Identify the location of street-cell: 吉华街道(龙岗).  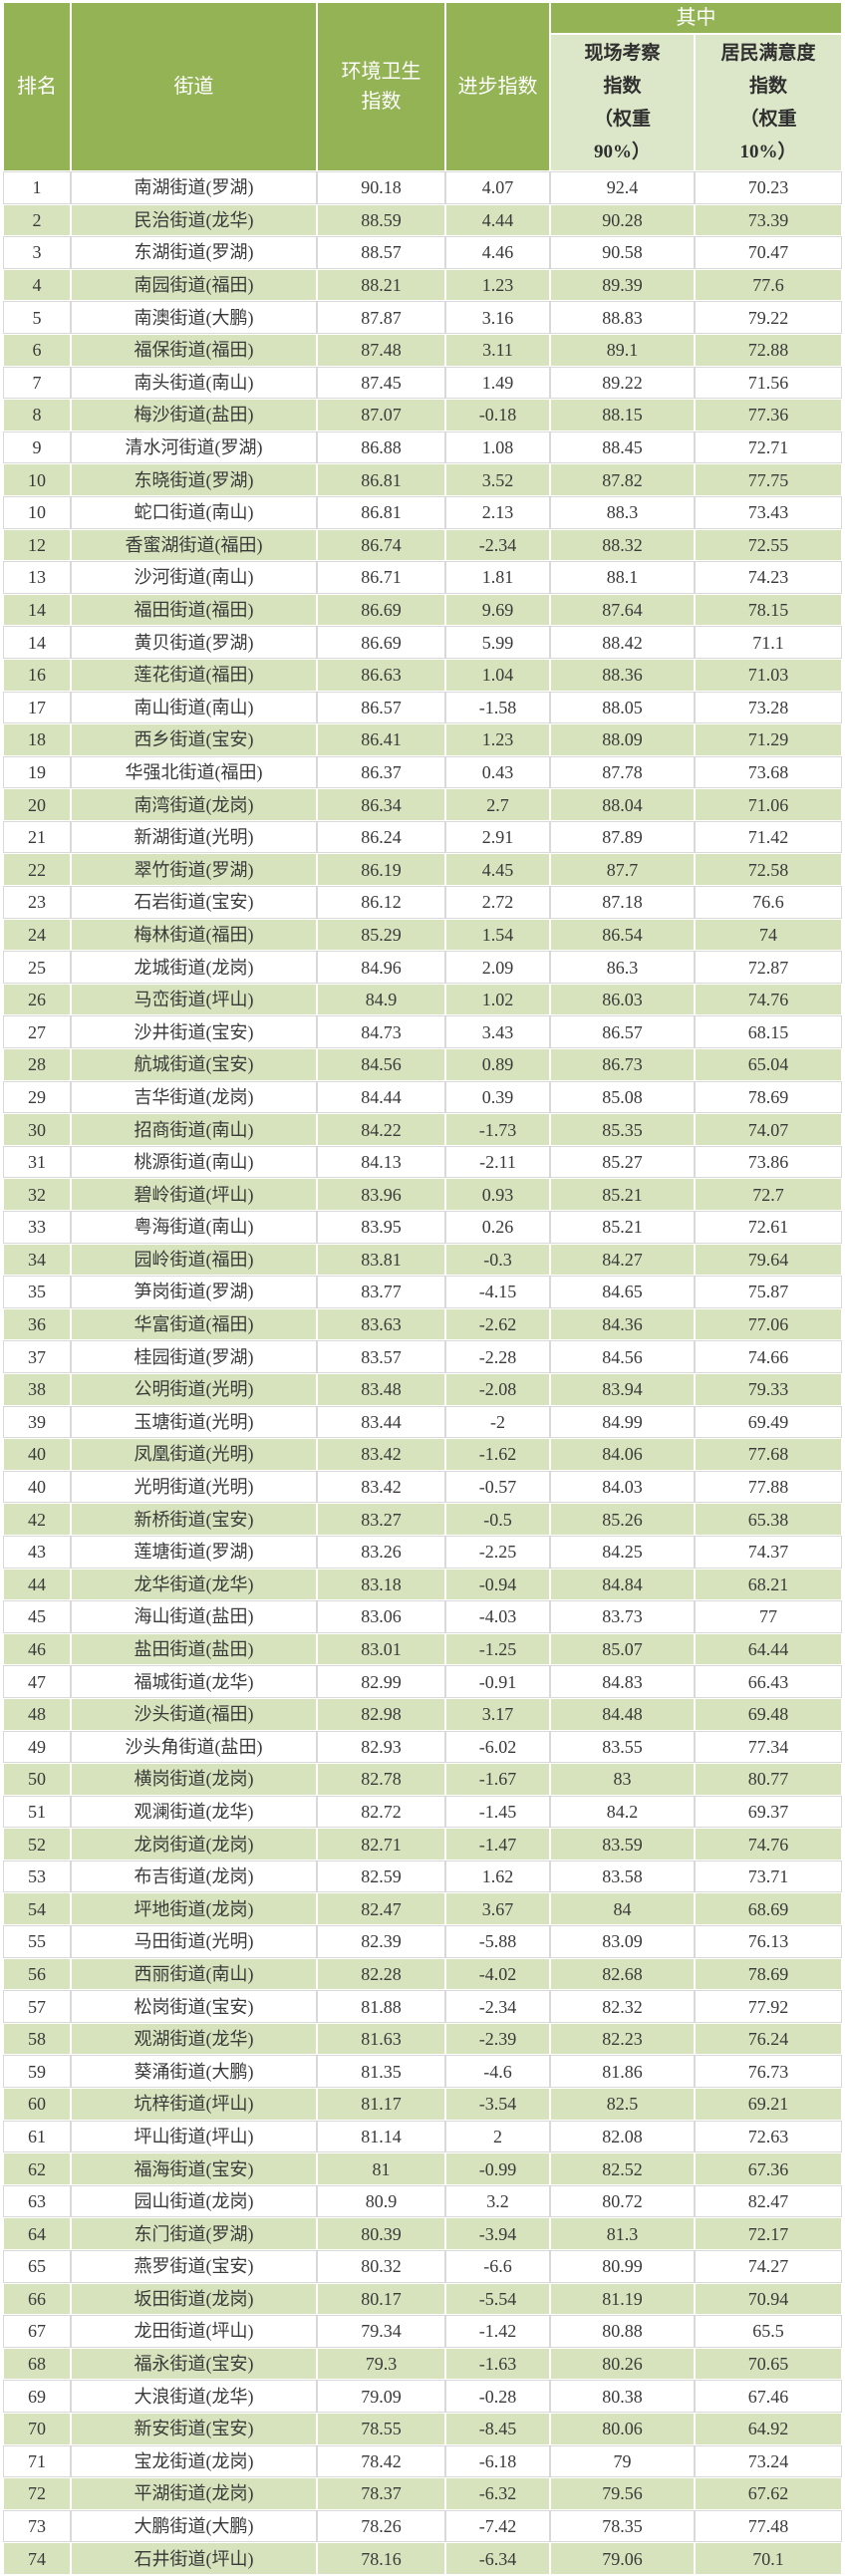
(194, 1097).